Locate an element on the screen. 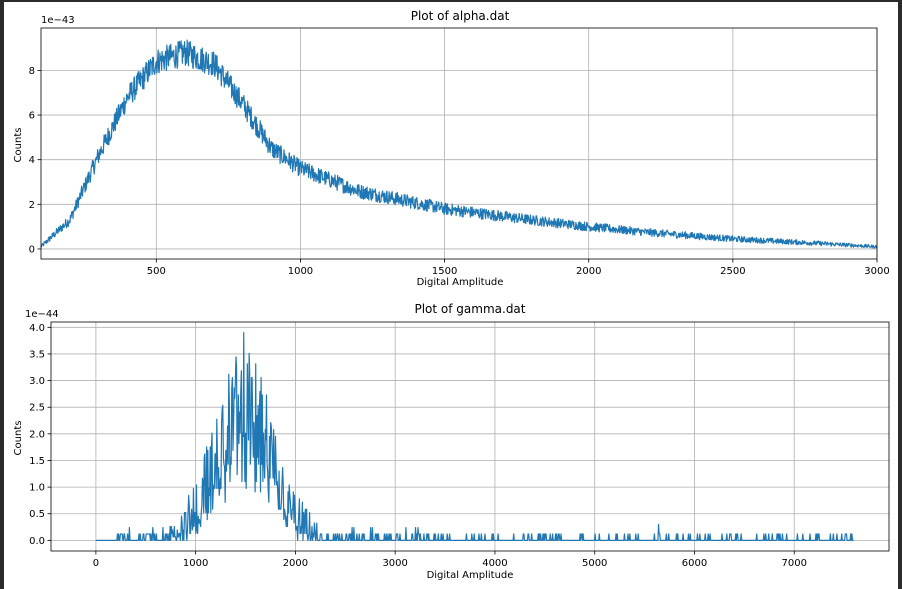  gamma-chart-offset-label: 1e−44 is located at coordinates (42, 314).